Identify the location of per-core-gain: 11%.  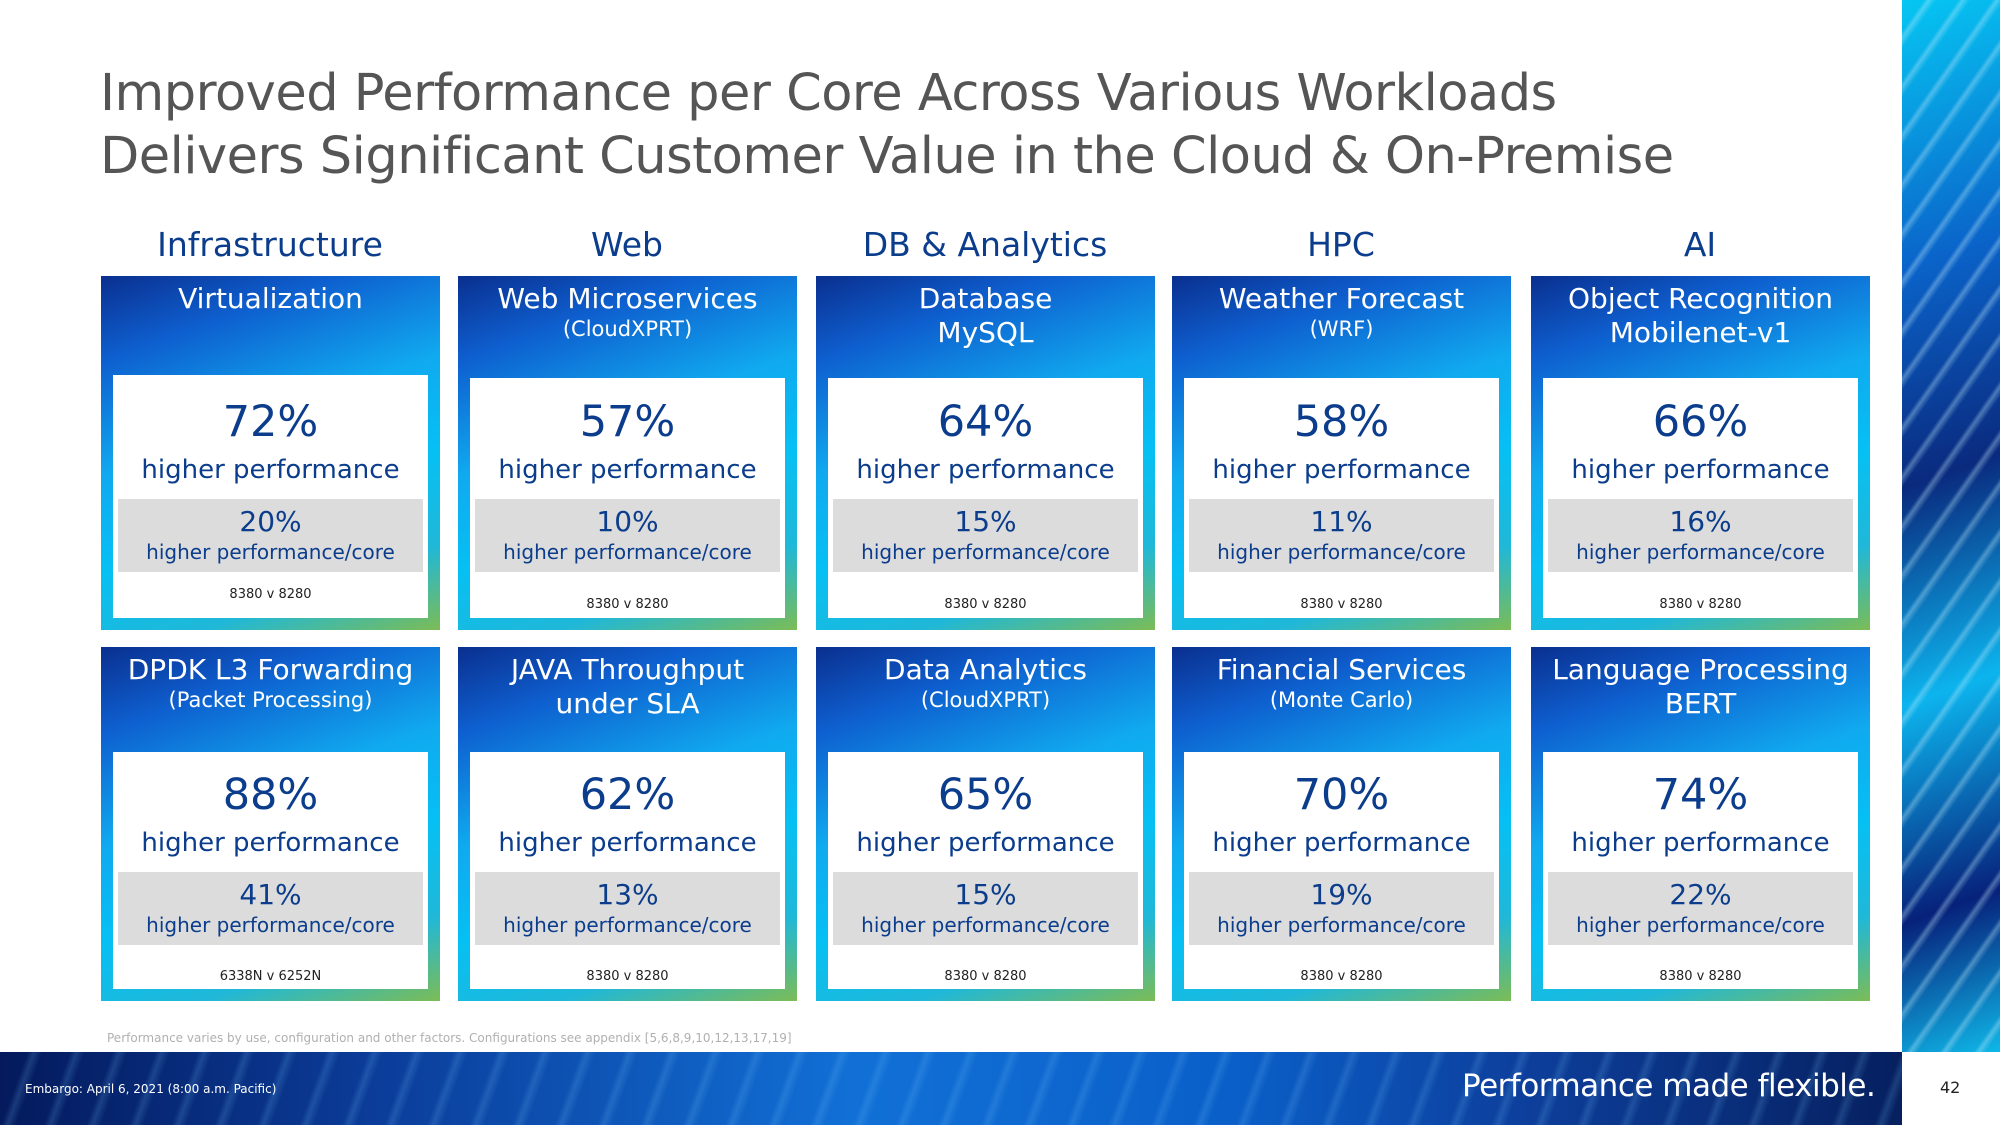
(1341, 521).